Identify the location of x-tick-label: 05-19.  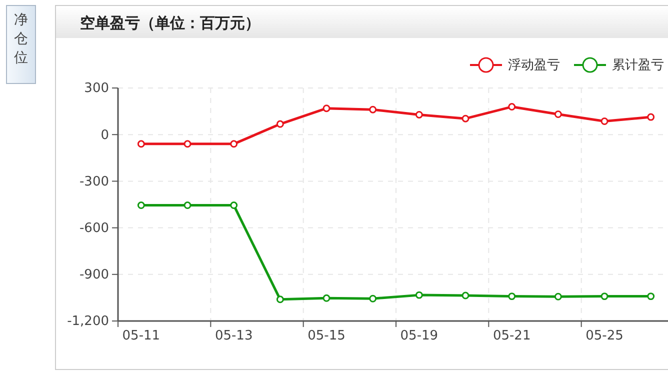
(419, 336).